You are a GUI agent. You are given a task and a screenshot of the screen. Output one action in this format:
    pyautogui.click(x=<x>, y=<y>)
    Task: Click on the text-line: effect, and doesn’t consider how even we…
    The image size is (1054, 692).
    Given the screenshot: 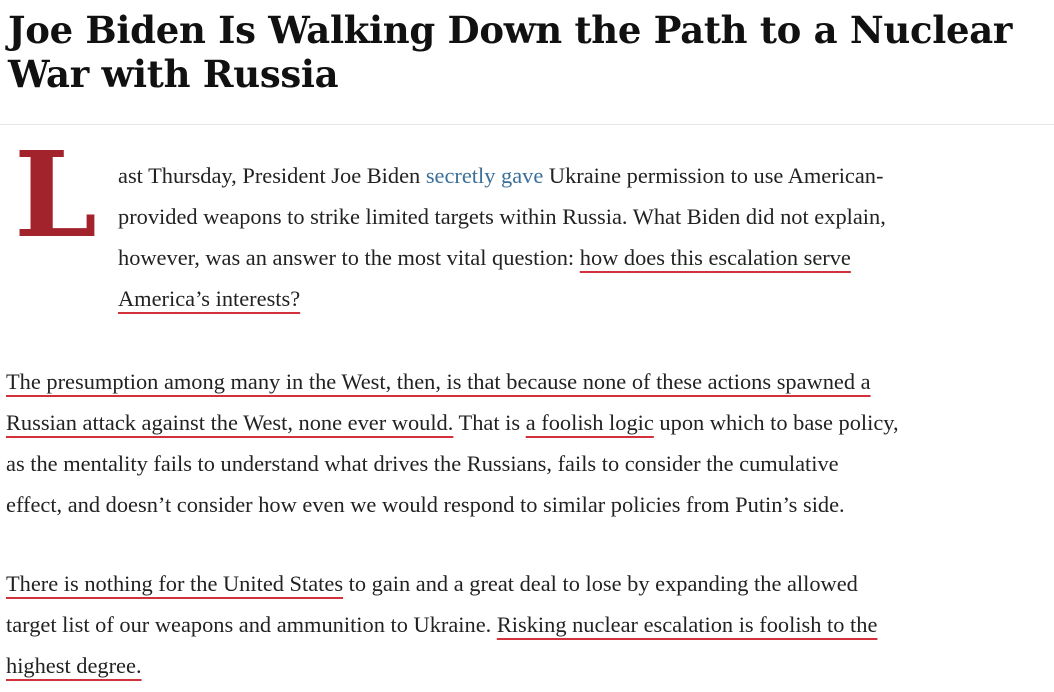 What is the action you would take?
    pyautogui.click(x=452, y=504)
    